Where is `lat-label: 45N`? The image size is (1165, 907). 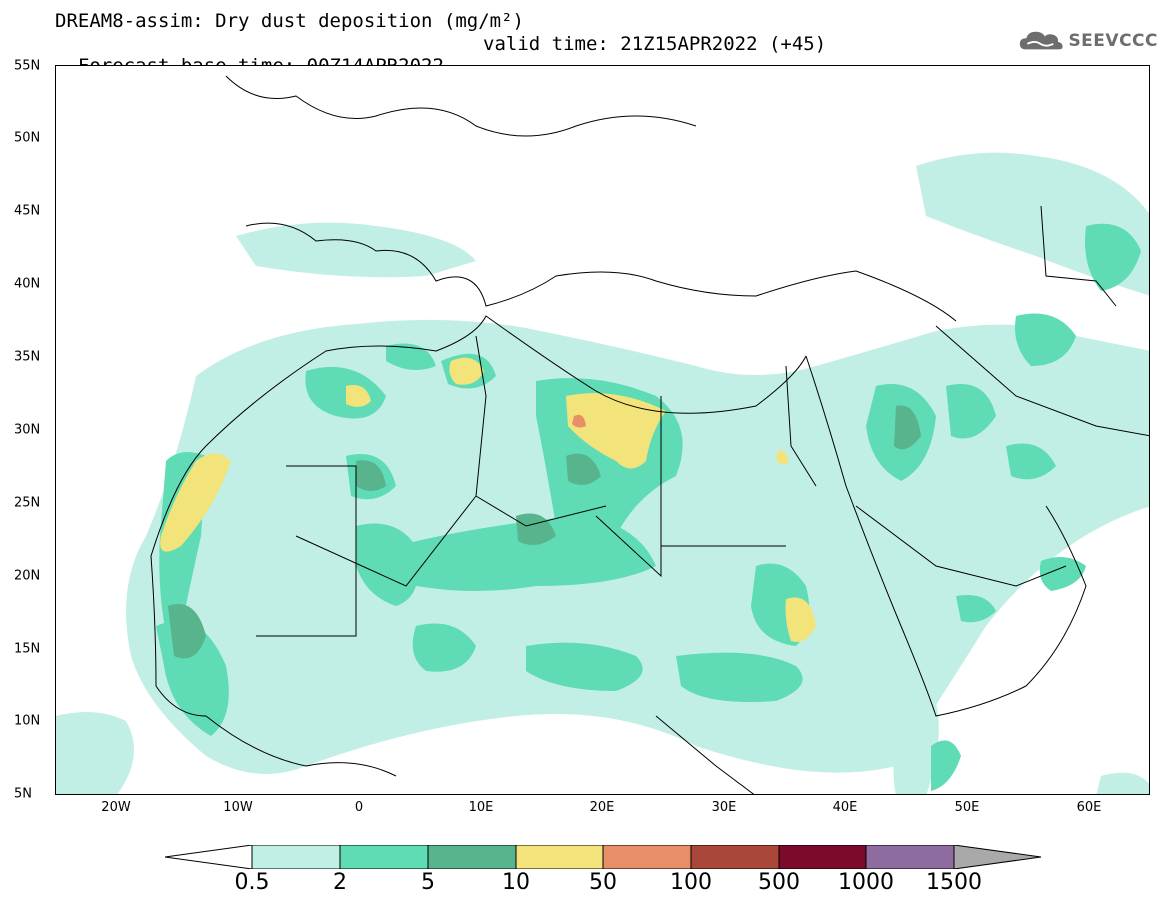 lat-label: 45N is located at coordinates (27, 211).